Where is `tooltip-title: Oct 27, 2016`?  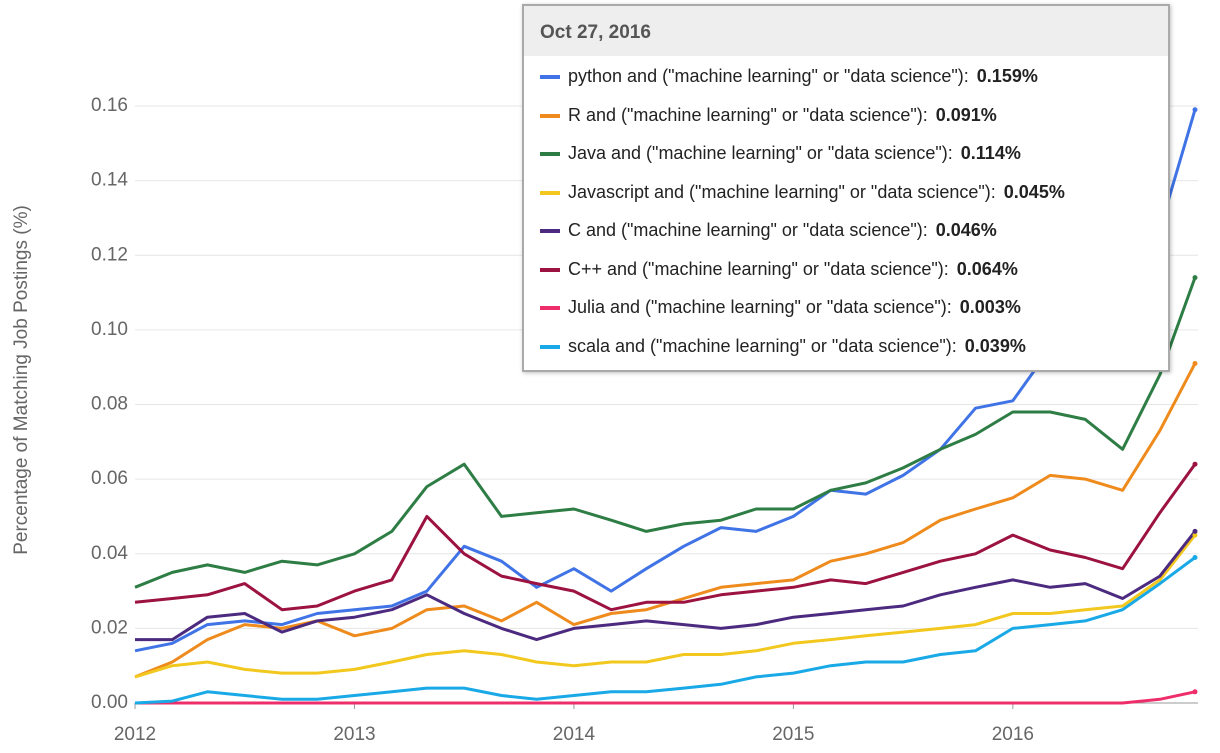 tooltip-title: Oct 27, 2016 is located at coordinates (846, 31).